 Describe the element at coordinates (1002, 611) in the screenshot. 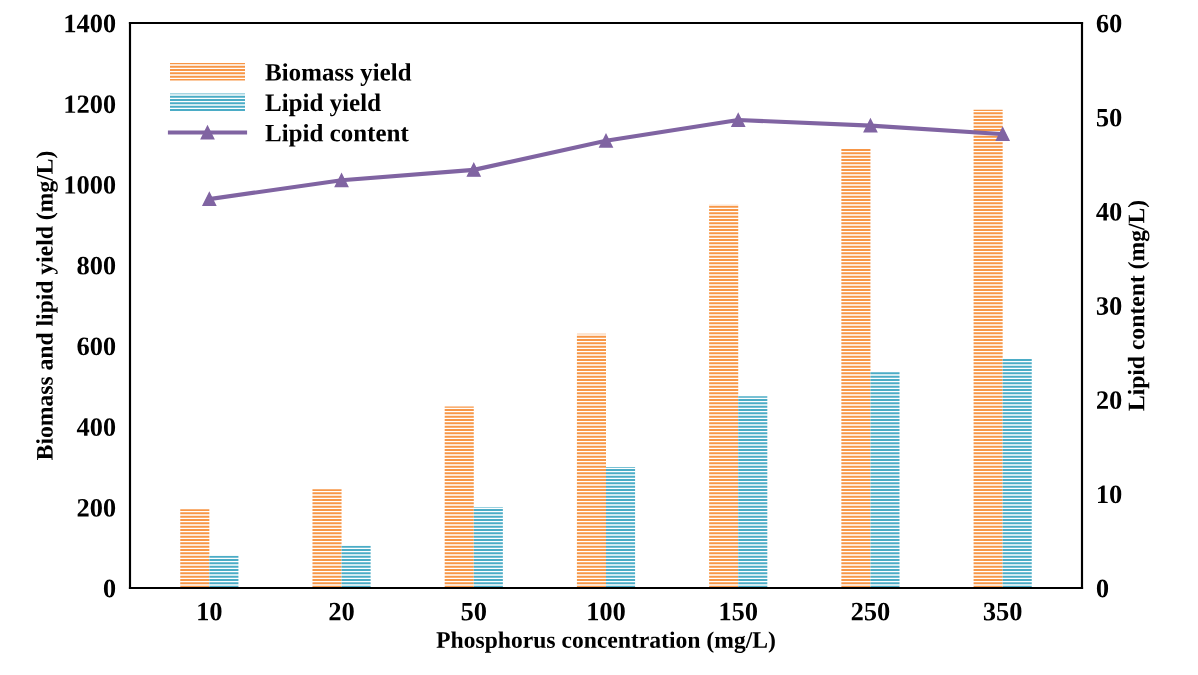

I see `x-tick-label: 350` at that location.